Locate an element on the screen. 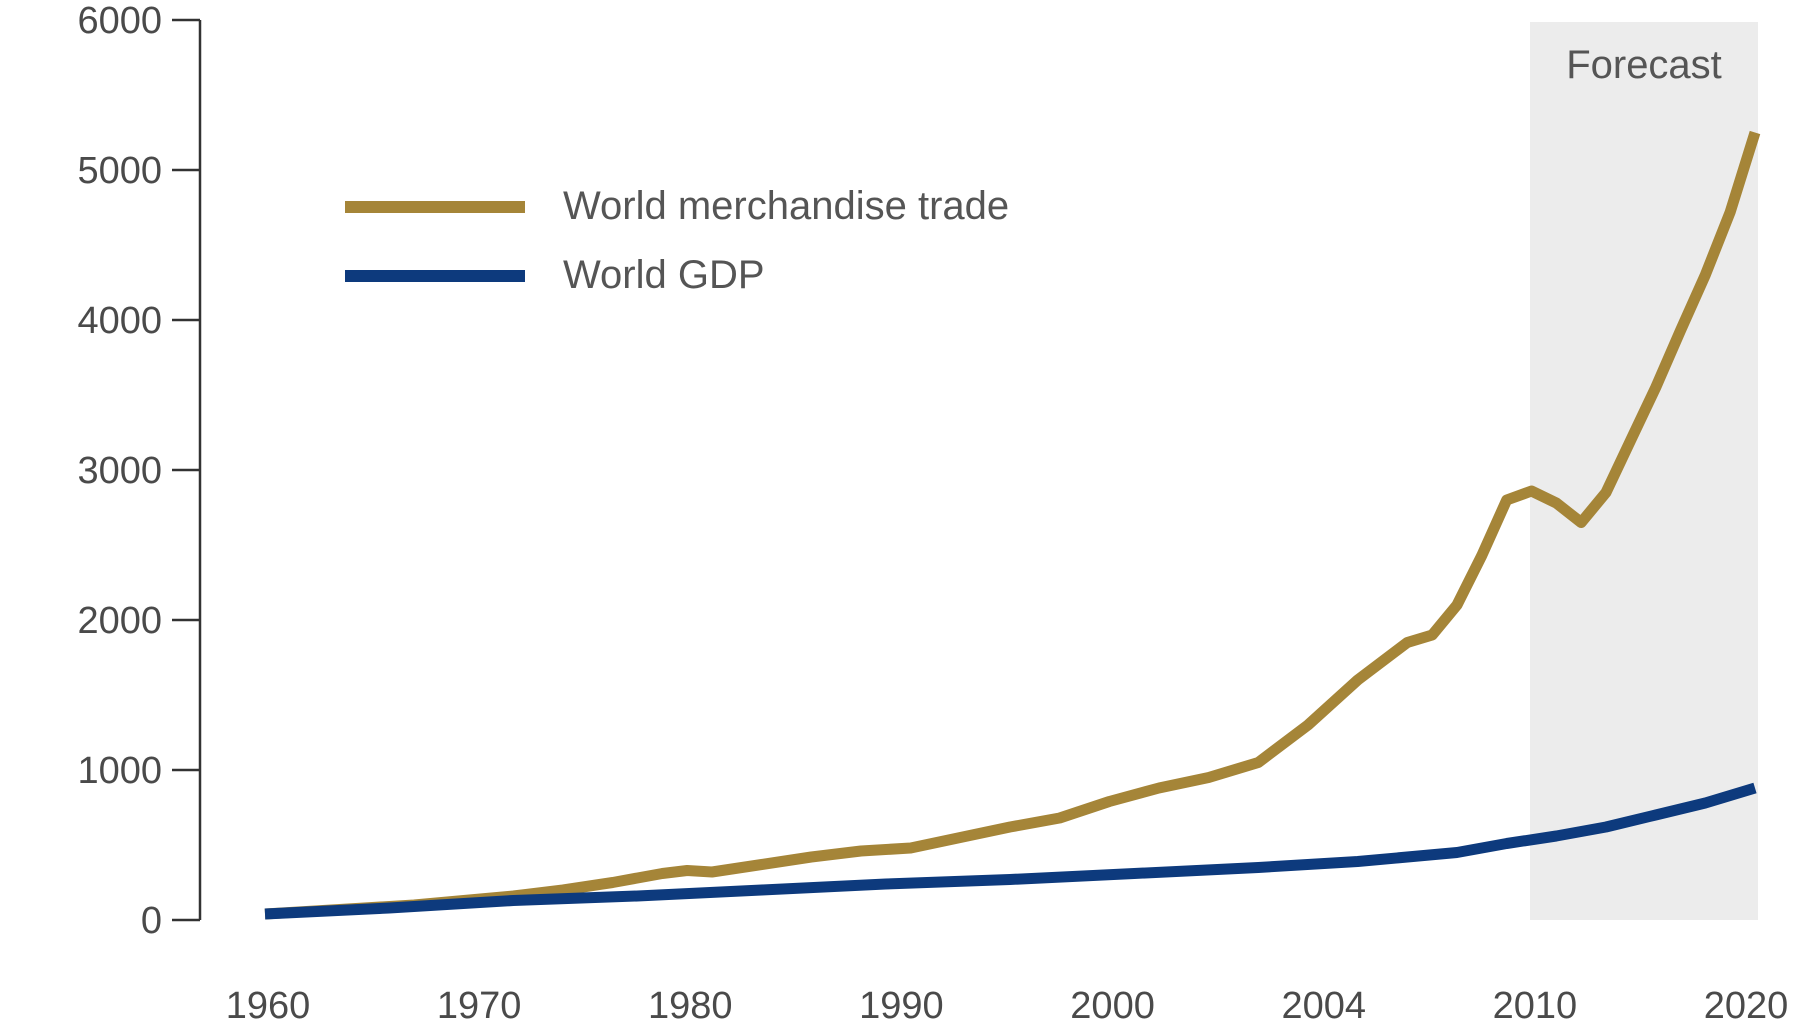 The image size is (1808, 1030). x-tick-label: 1960 is located at coordinates (268, 1006).